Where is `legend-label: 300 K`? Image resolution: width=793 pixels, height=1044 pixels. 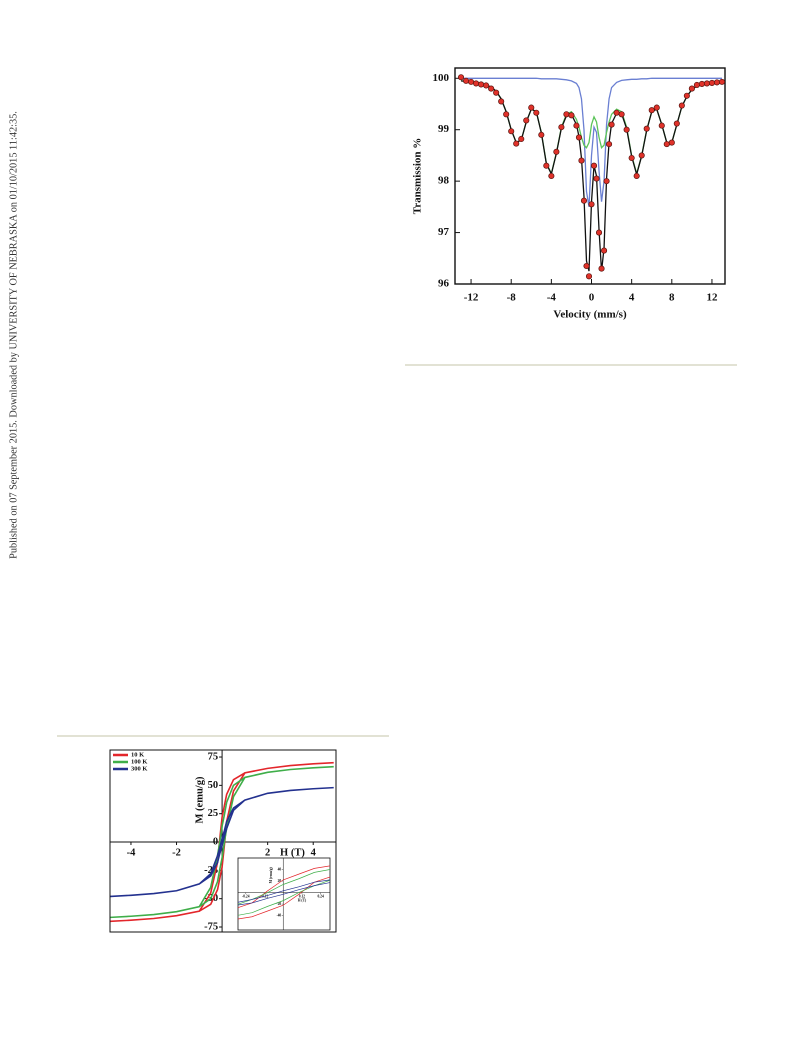 legend-label: 300 K is located at coordinates (139, 768).